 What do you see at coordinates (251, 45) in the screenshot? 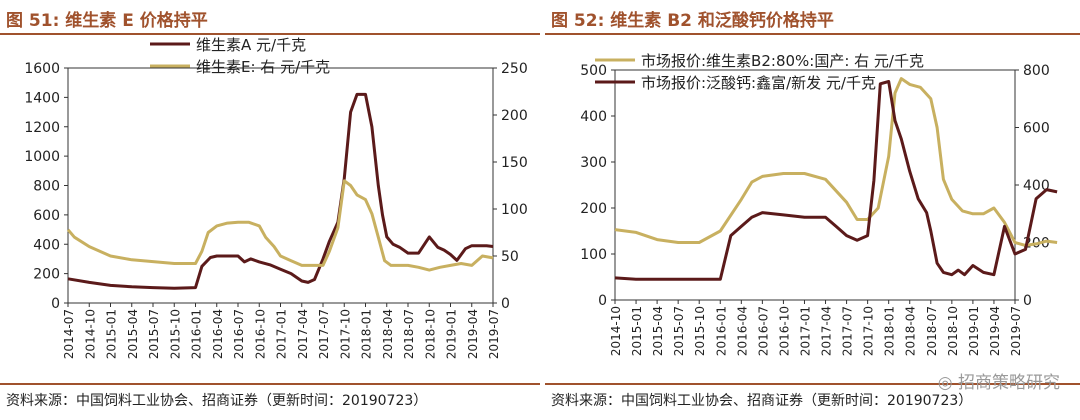
I see `legend-label: 维生素A 元/千克` at bounding box center [251, 45].